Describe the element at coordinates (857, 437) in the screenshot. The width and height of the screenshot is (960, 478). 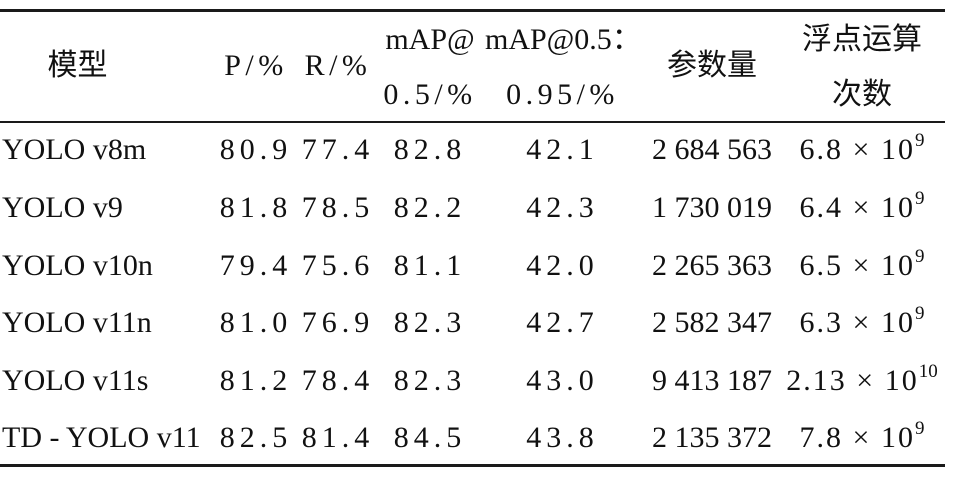
I see `flops-base: 7.8 × 10` at that location.